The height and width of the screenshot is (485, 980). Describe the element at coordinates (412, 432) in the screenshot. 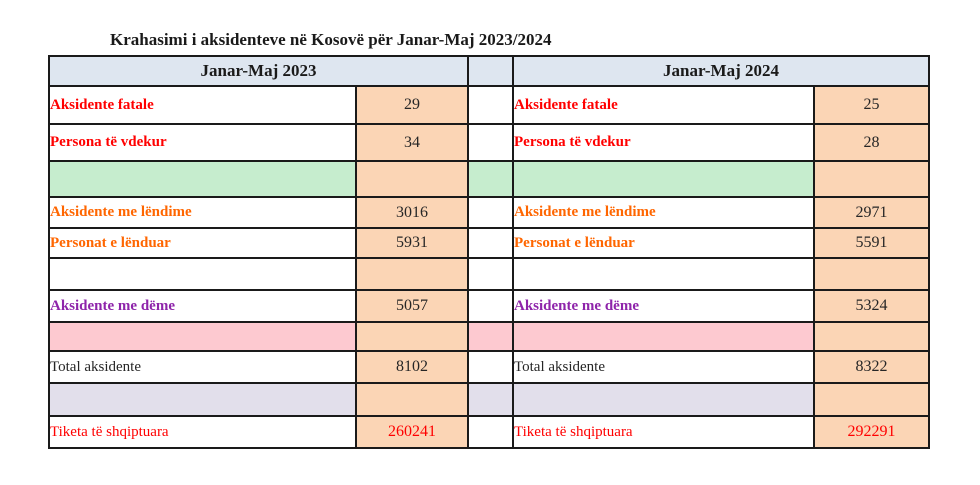

I see `value-cell: 260241` at that location.